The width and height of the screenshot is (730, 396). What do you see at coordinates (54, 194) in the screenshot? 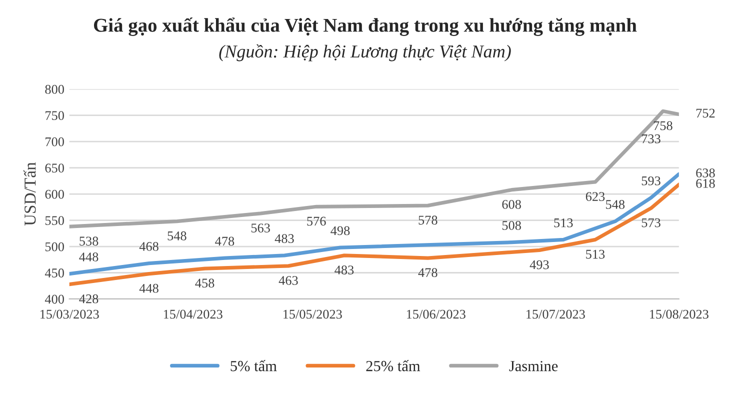
I see `y-tick-label: 600` at bounding box center [54, 194].